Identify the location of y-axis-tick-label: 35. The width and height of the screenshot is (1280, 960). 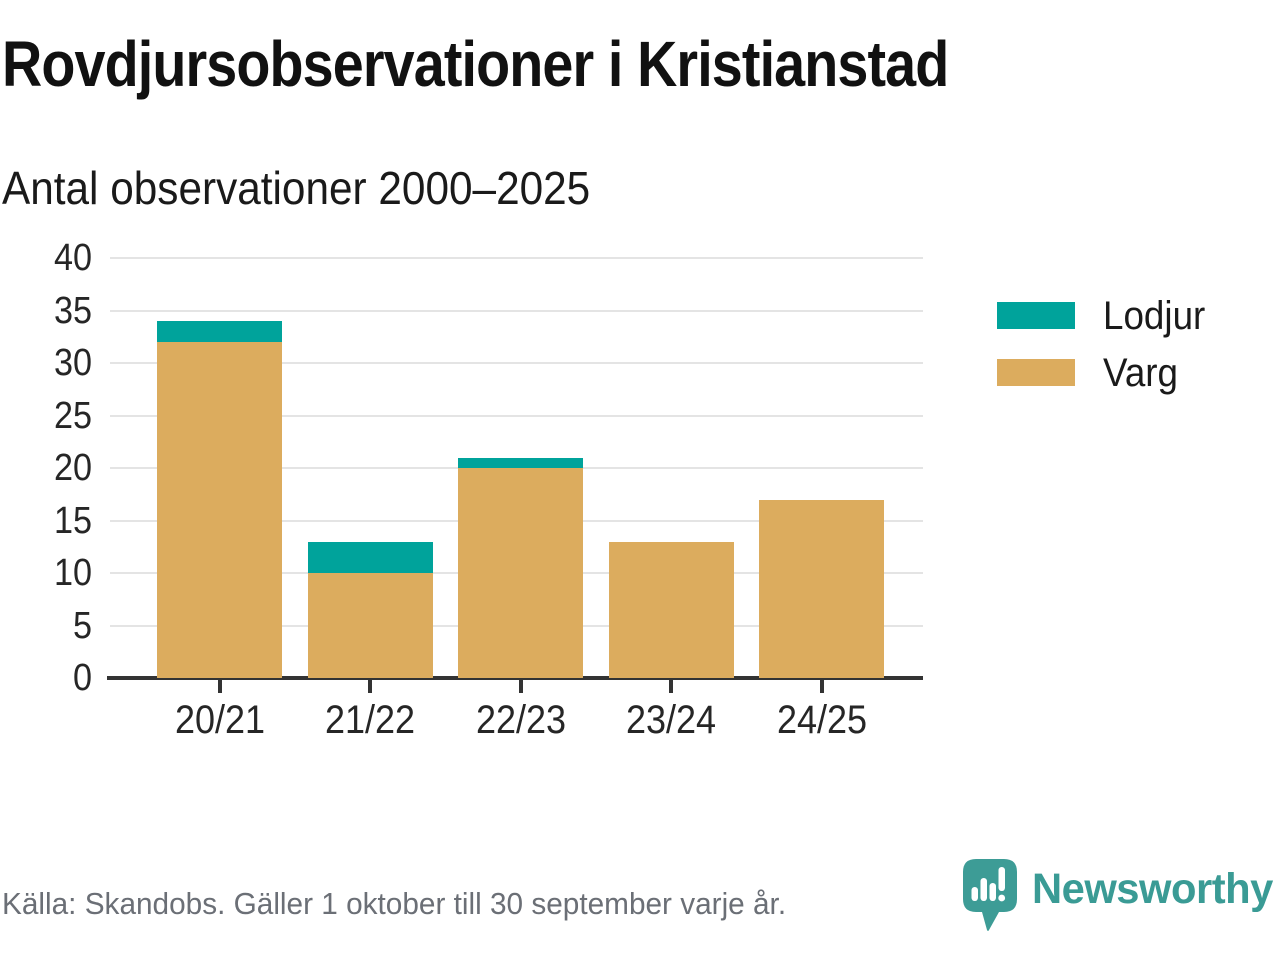
(72, 310).